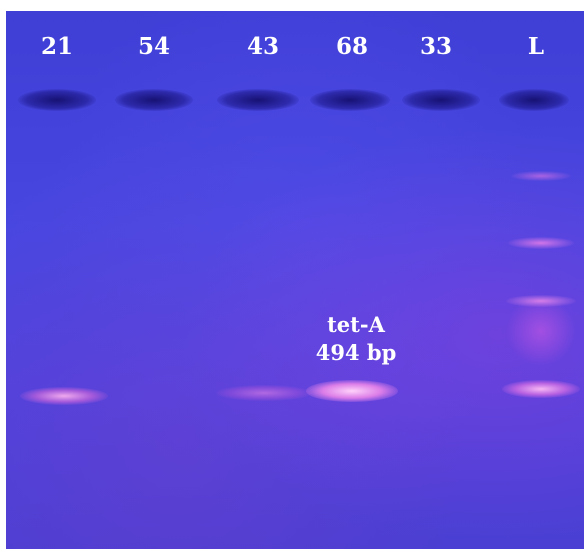  I want to click on lane-label-ladder: L, so click(536, 46).